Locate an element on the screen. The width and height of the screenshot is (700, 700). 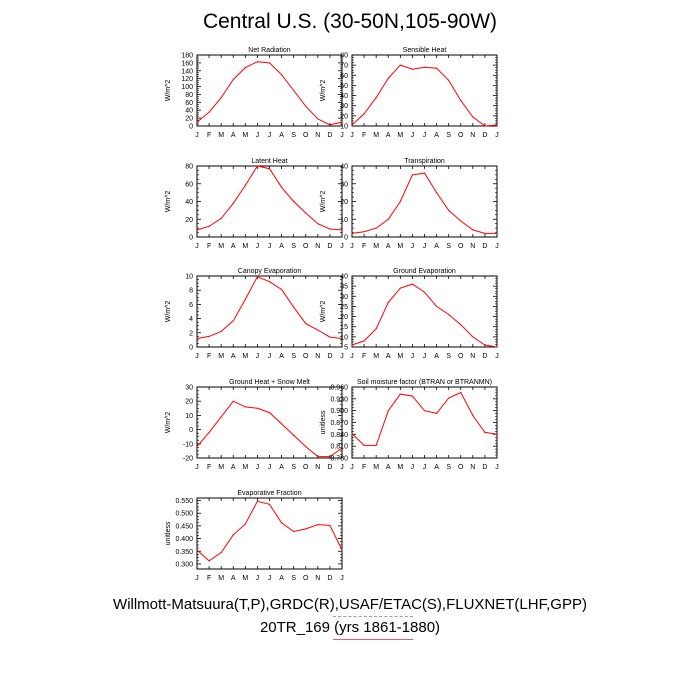
x-tick-label: O is located at coordinates (306, 467).